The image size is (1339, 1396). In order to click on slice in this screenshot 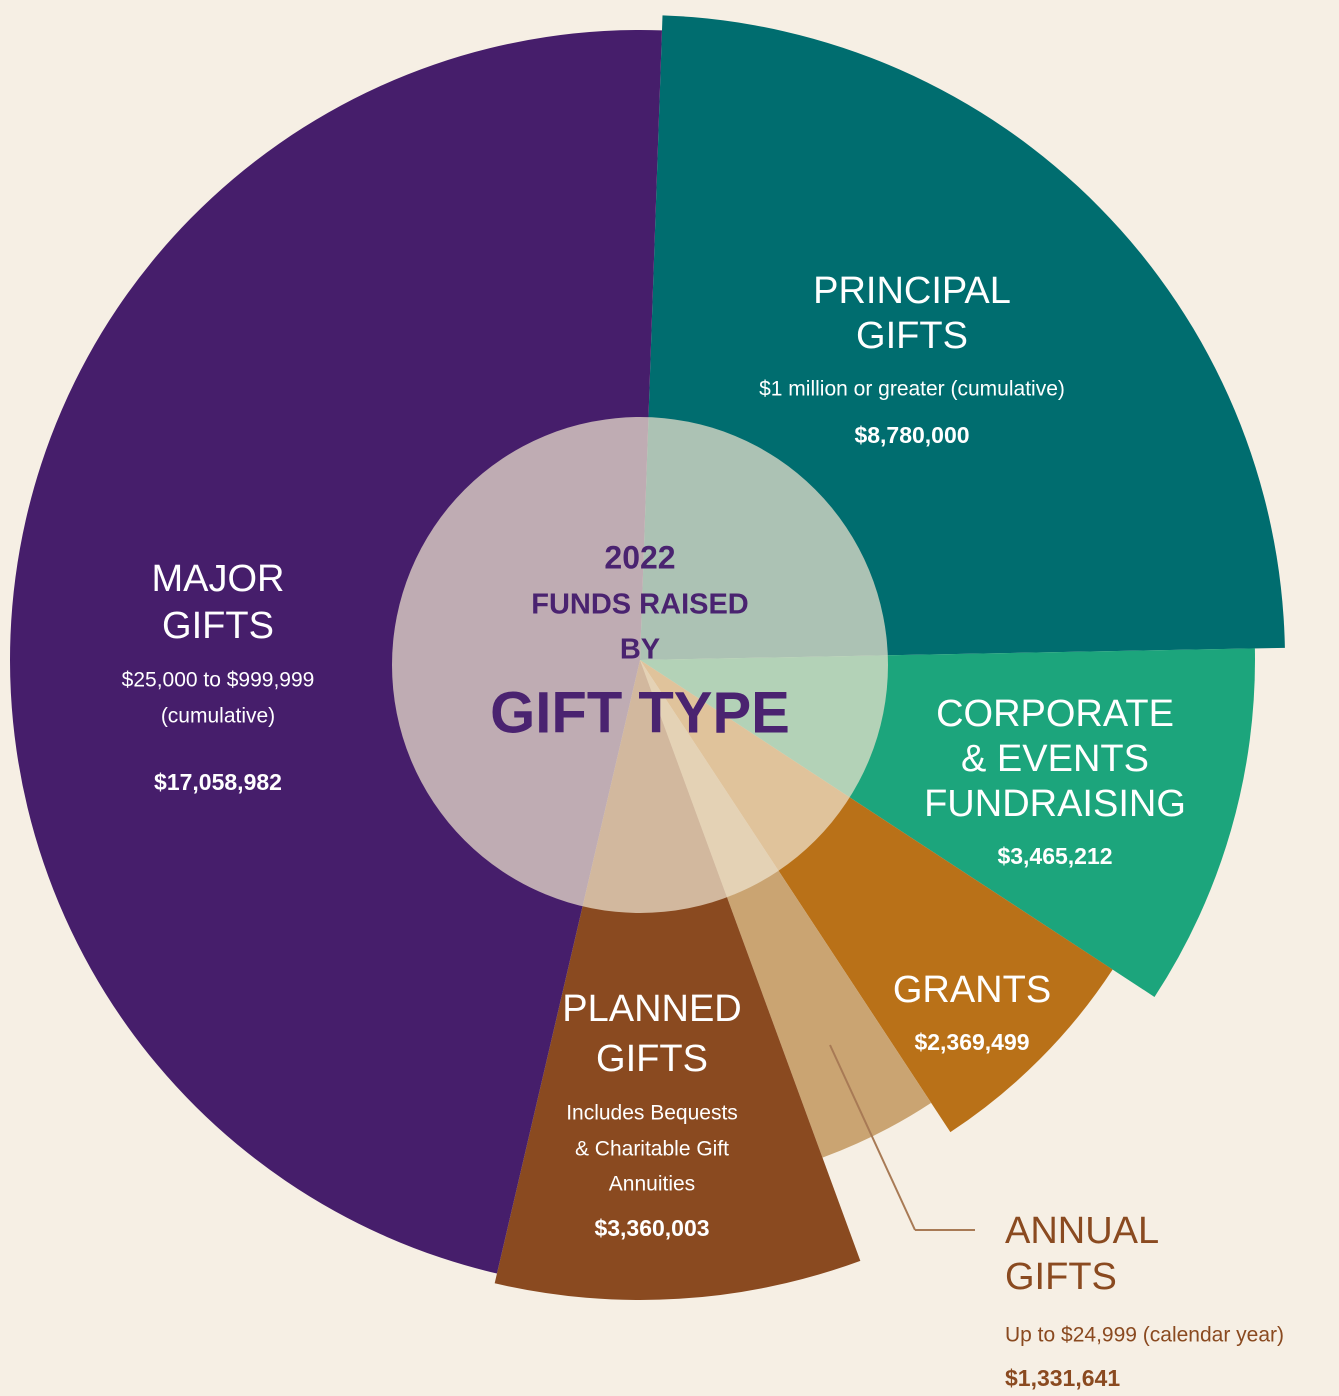, I will do `click(677, 980)`.